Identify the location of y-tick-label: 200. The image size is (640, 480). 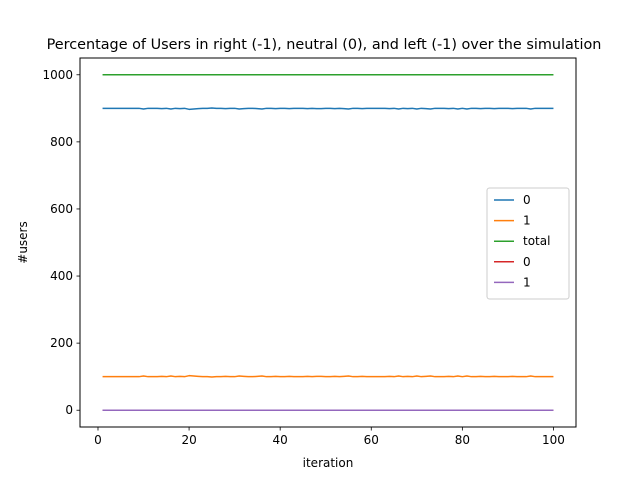
(61, 343).